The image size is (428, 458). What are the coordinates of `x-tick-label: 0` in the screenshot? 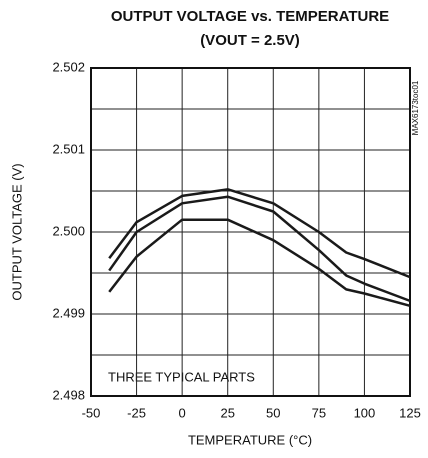 It's located at (182, 412).